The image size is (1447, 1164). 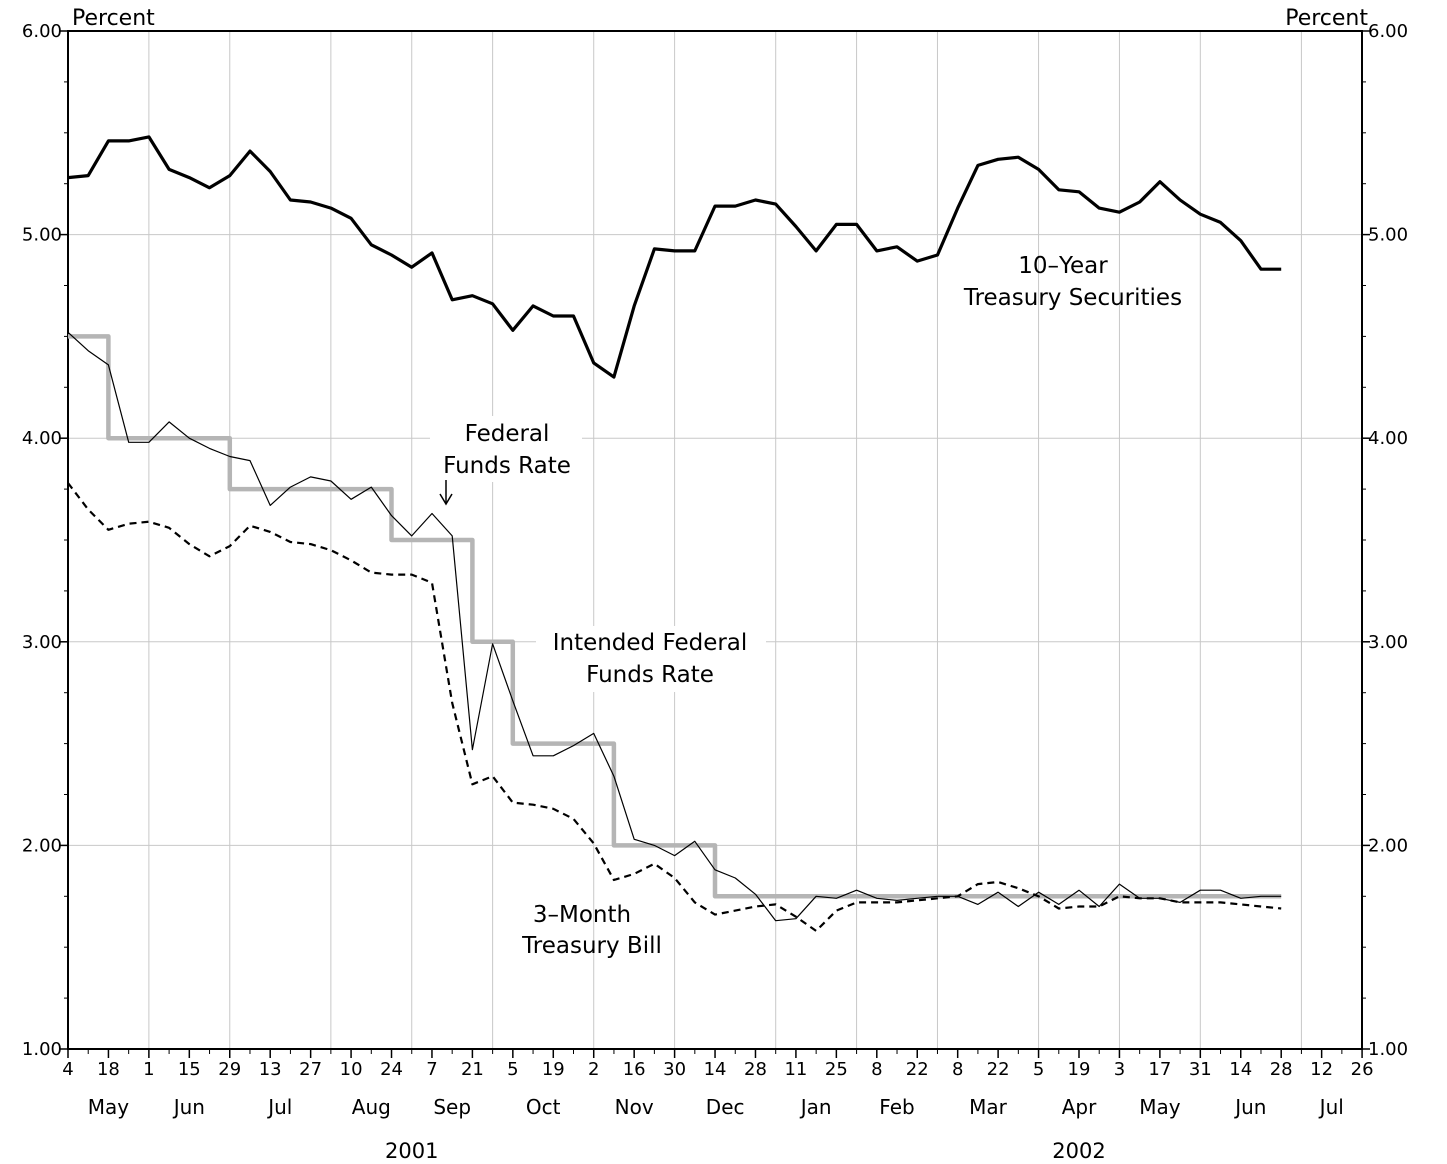 What do you see at coordinates (472, 1069) in the screenshot?
I see `x-tick-label: 21` at bounding box center [472, 1069].